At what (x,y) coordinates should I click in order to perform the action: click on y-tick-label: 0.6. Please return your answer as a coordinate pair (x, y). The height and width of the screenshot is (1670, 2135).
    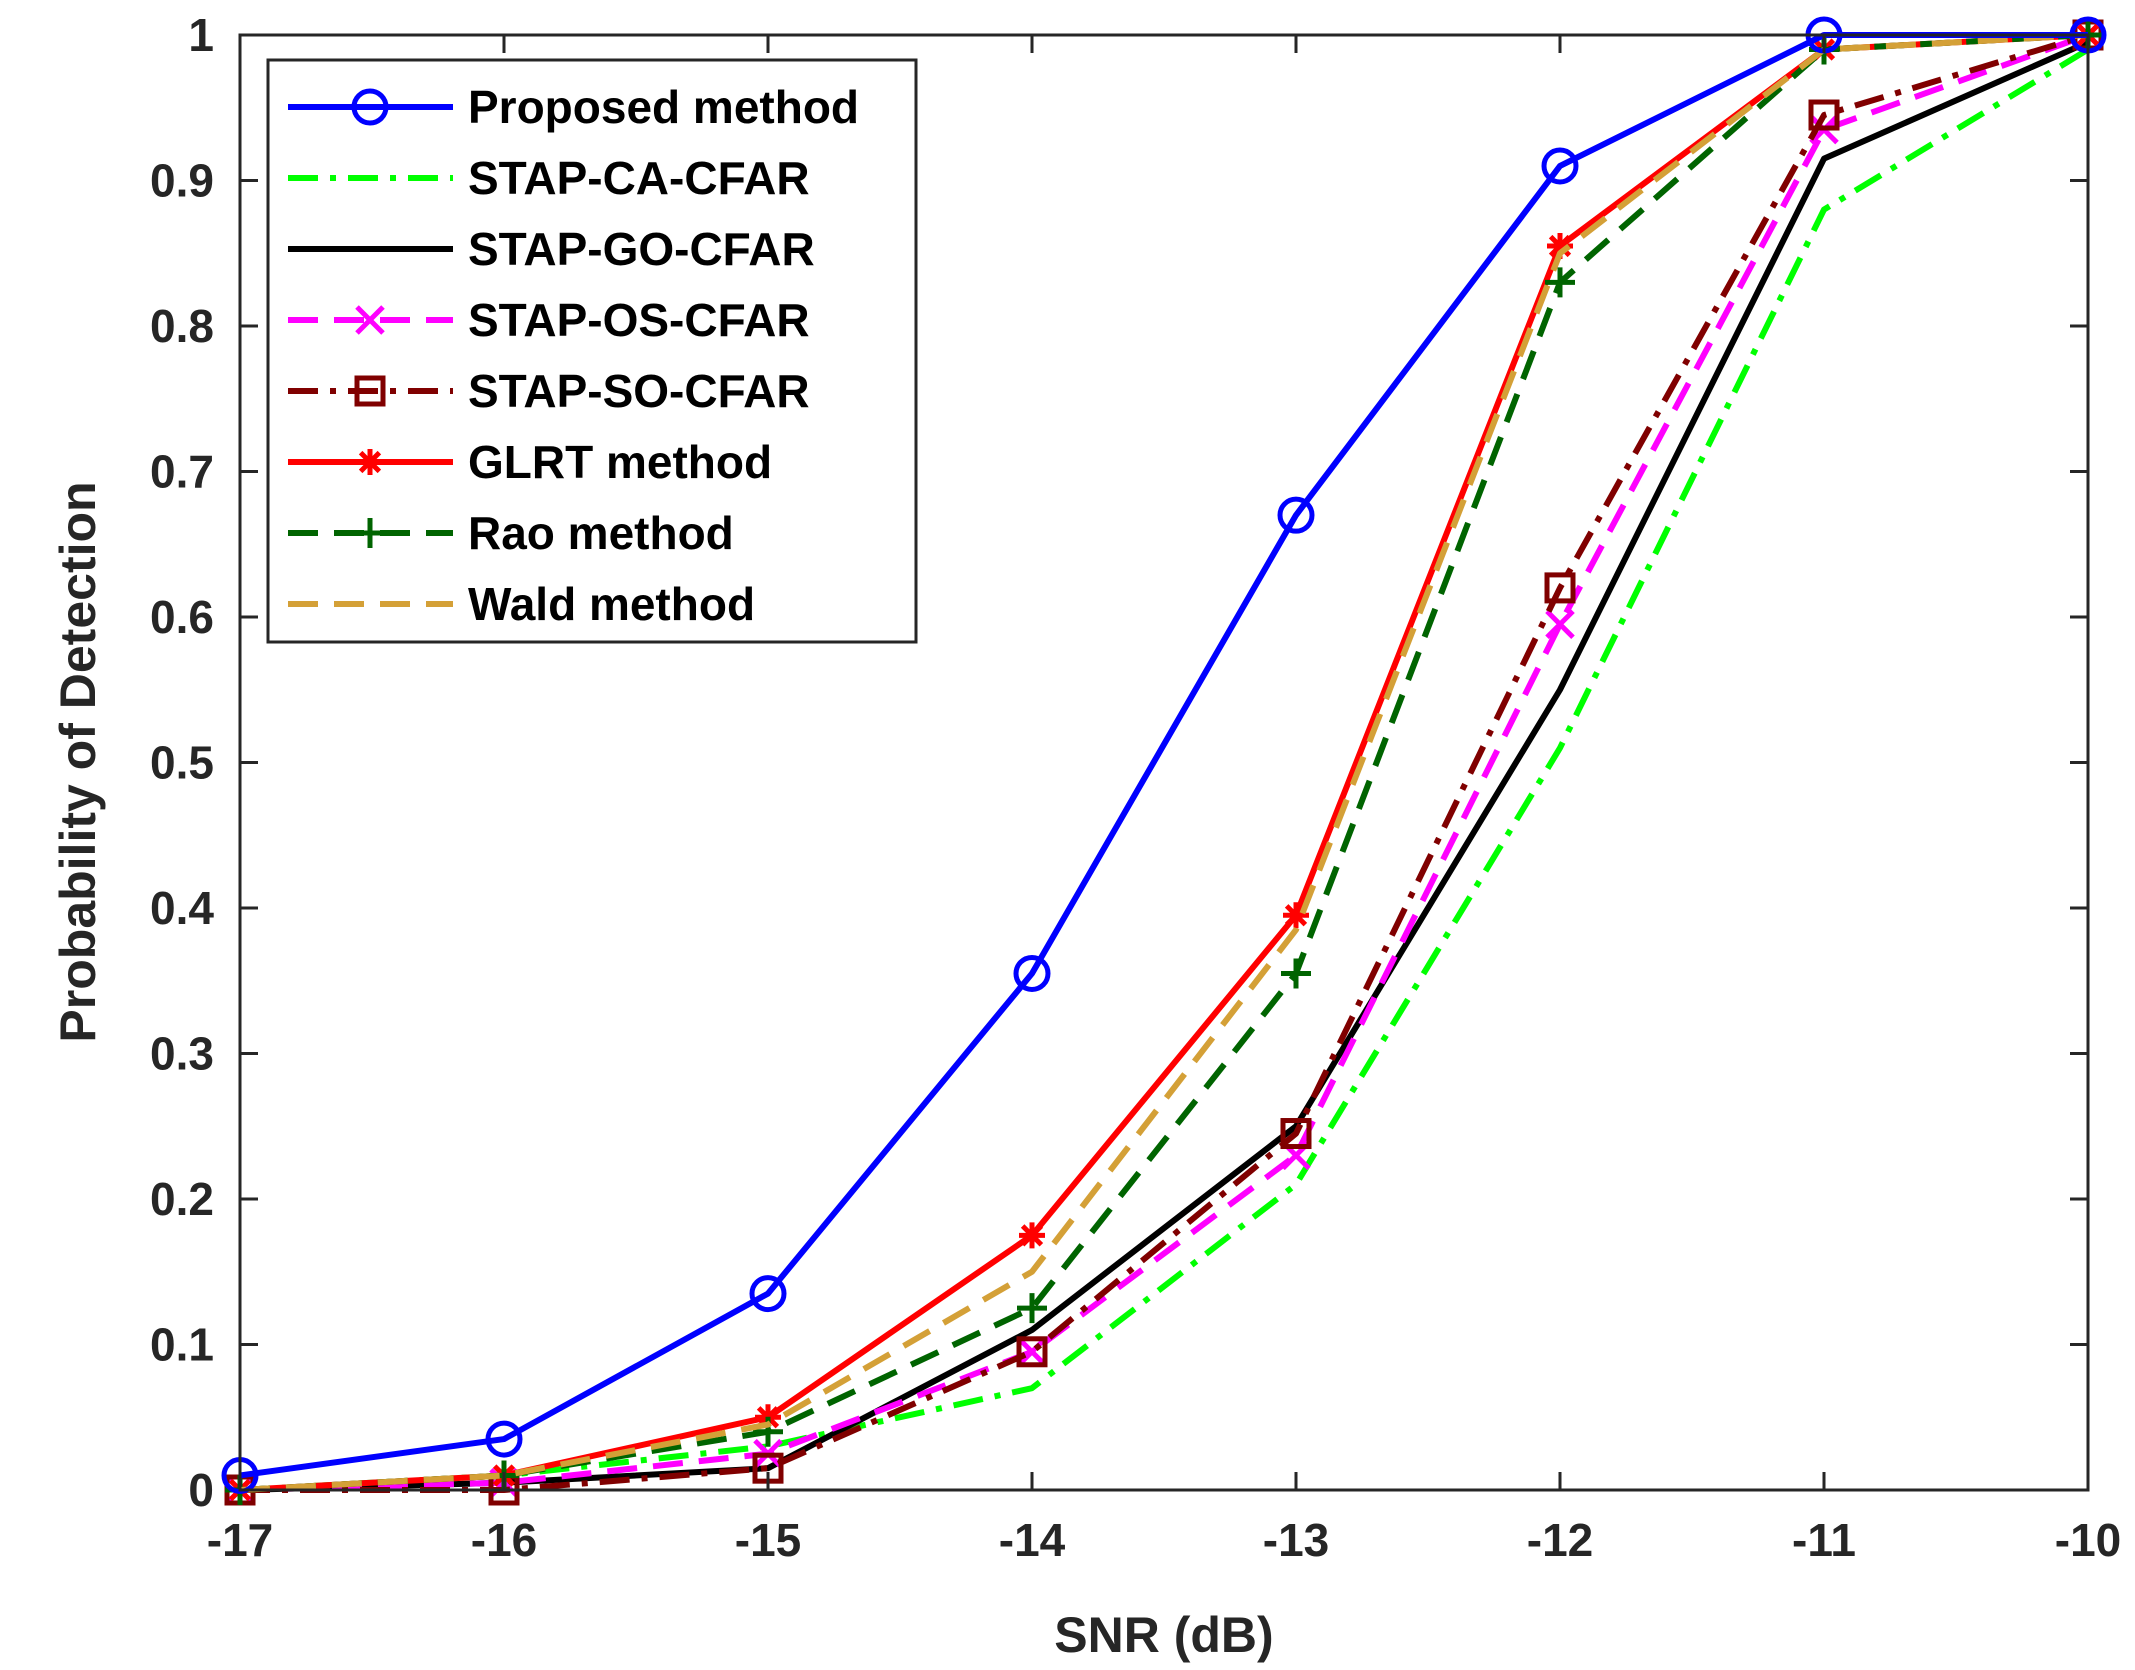
    Looking at the image, I should click on (182, 617).